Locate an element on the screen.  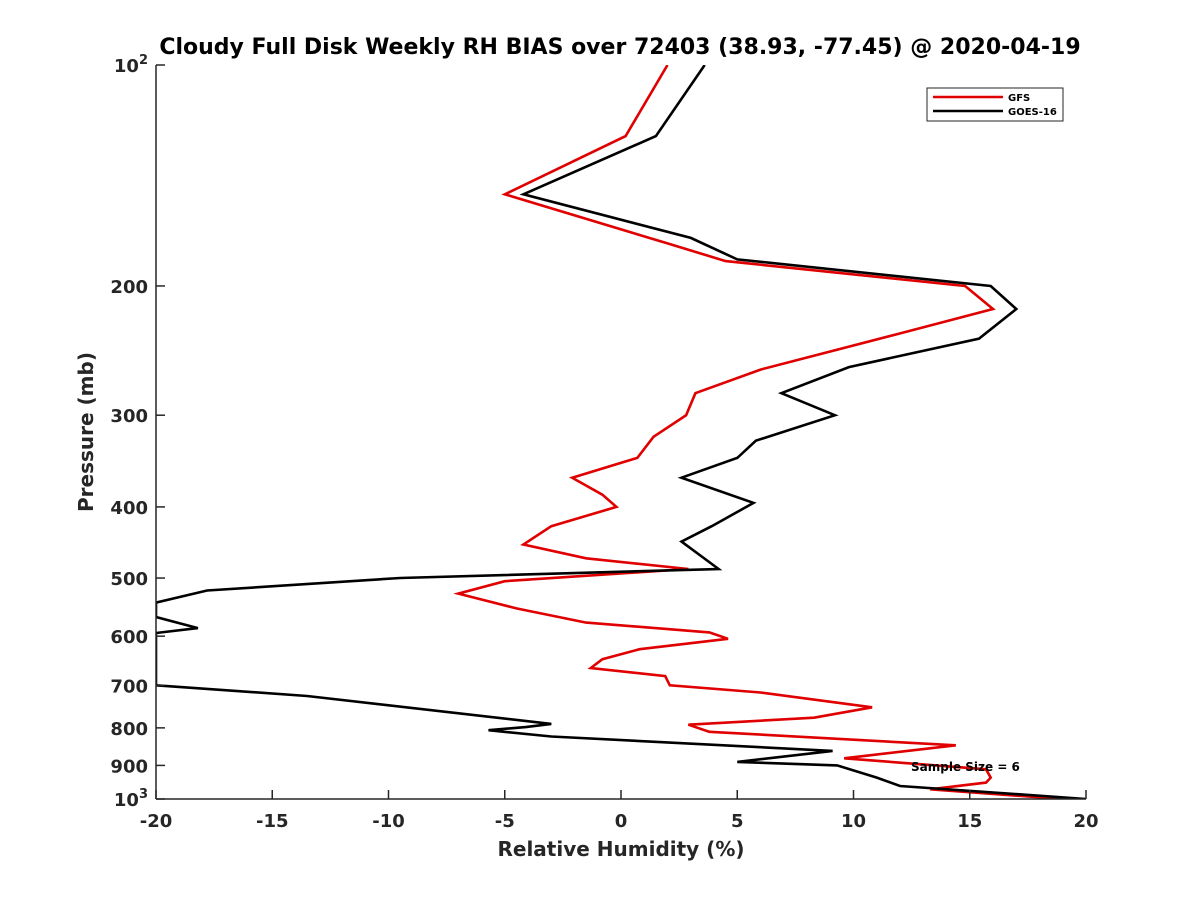
y-tick-label: 700 is located at coordinates (129, 686).